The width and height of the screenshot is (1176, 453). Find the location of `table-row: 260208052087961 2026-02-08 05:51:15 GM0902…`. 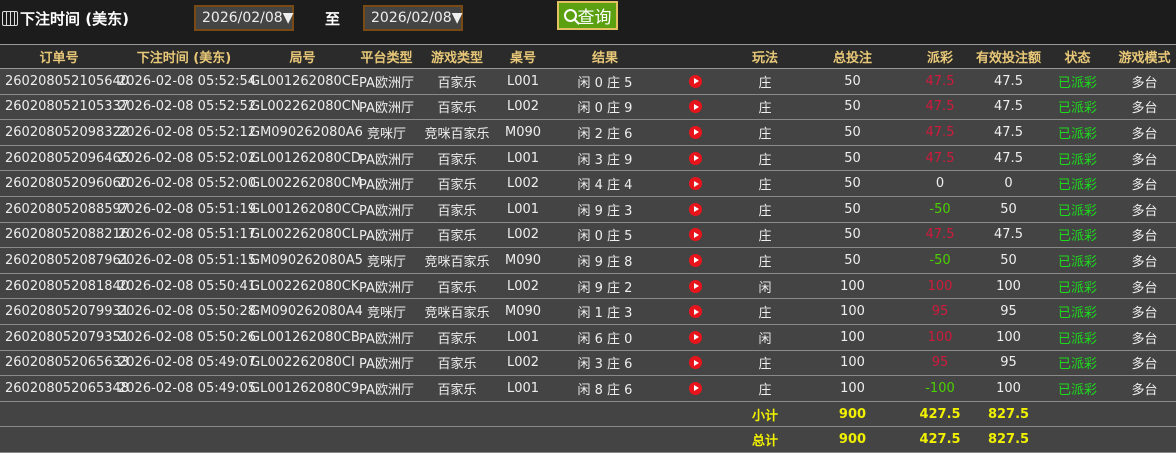

table-row: 260208052087961 2026-02-08 05:51:15 GM0902… is located at coordinates (588, 260).